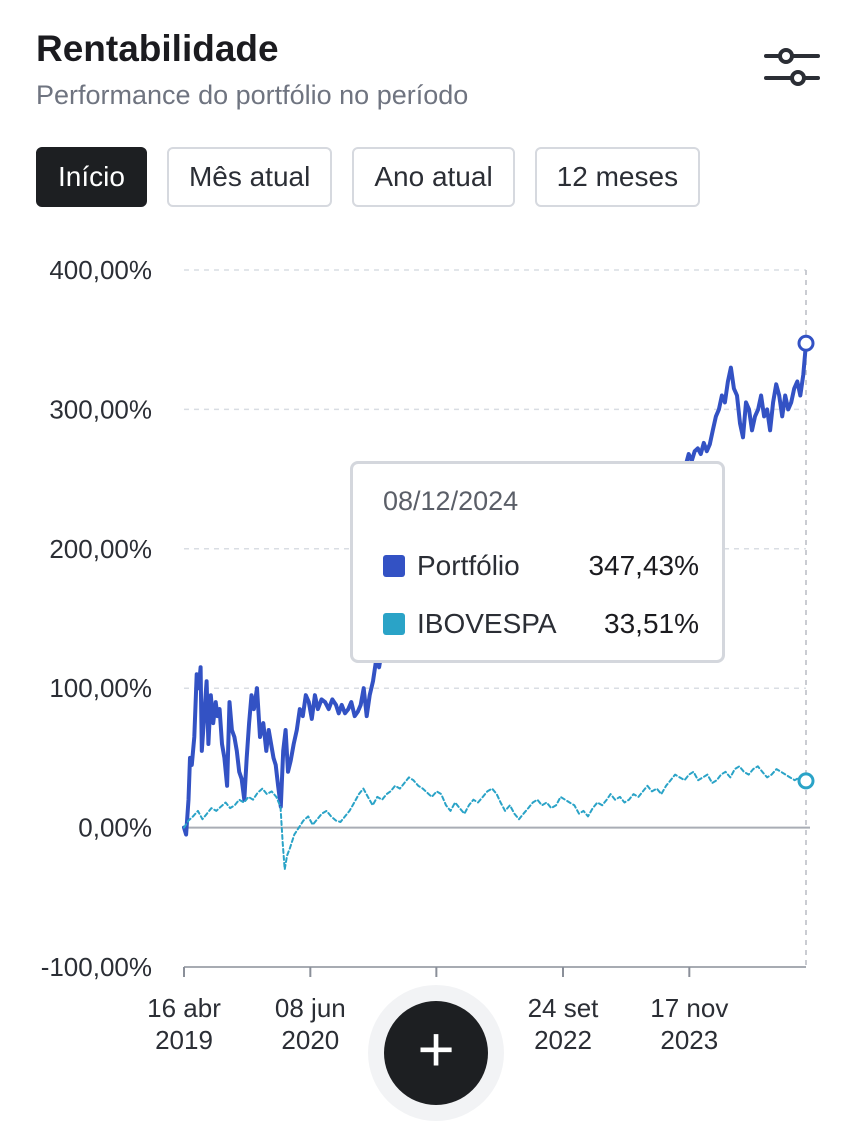 This screenshot has width=868, height=1121. Describe the element at coordinates (806, 343) in the screenshot. I see `portfolio-endpoint` at that location.